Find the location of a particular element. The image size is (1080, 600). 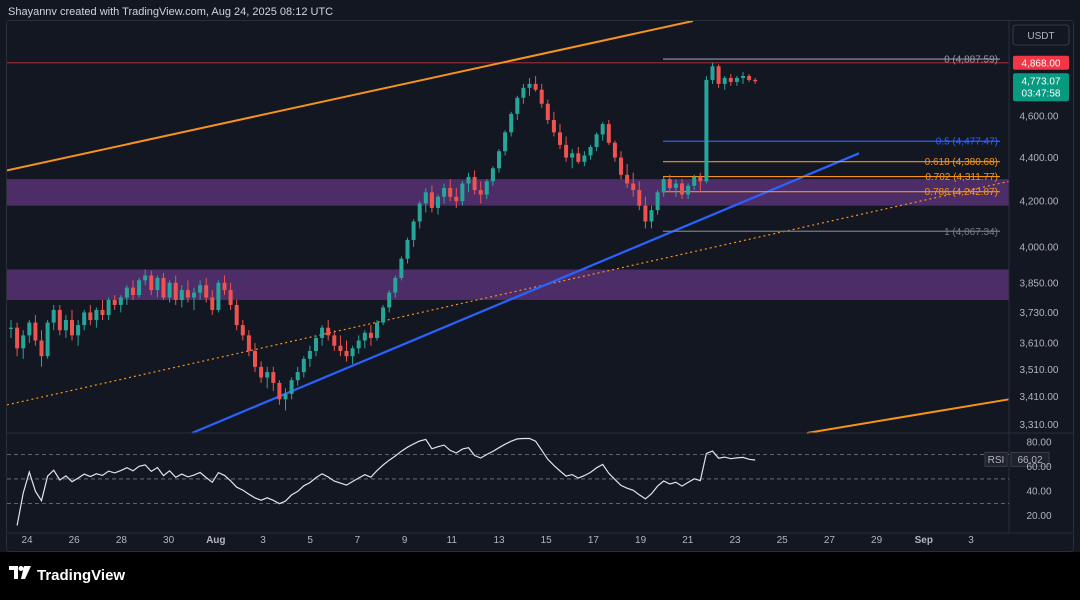

channel-lower-line is located at coordinates (908, 416).